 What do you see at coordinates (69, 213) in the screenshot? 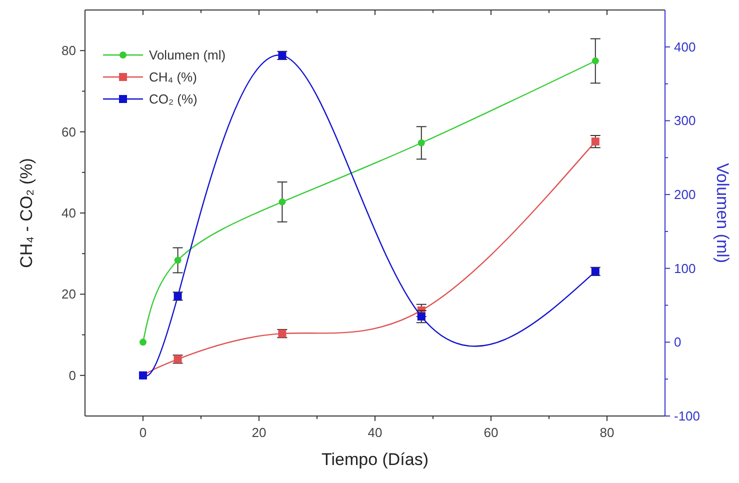
I see `y-tick-label: 40` at bounding box center [69, 213].